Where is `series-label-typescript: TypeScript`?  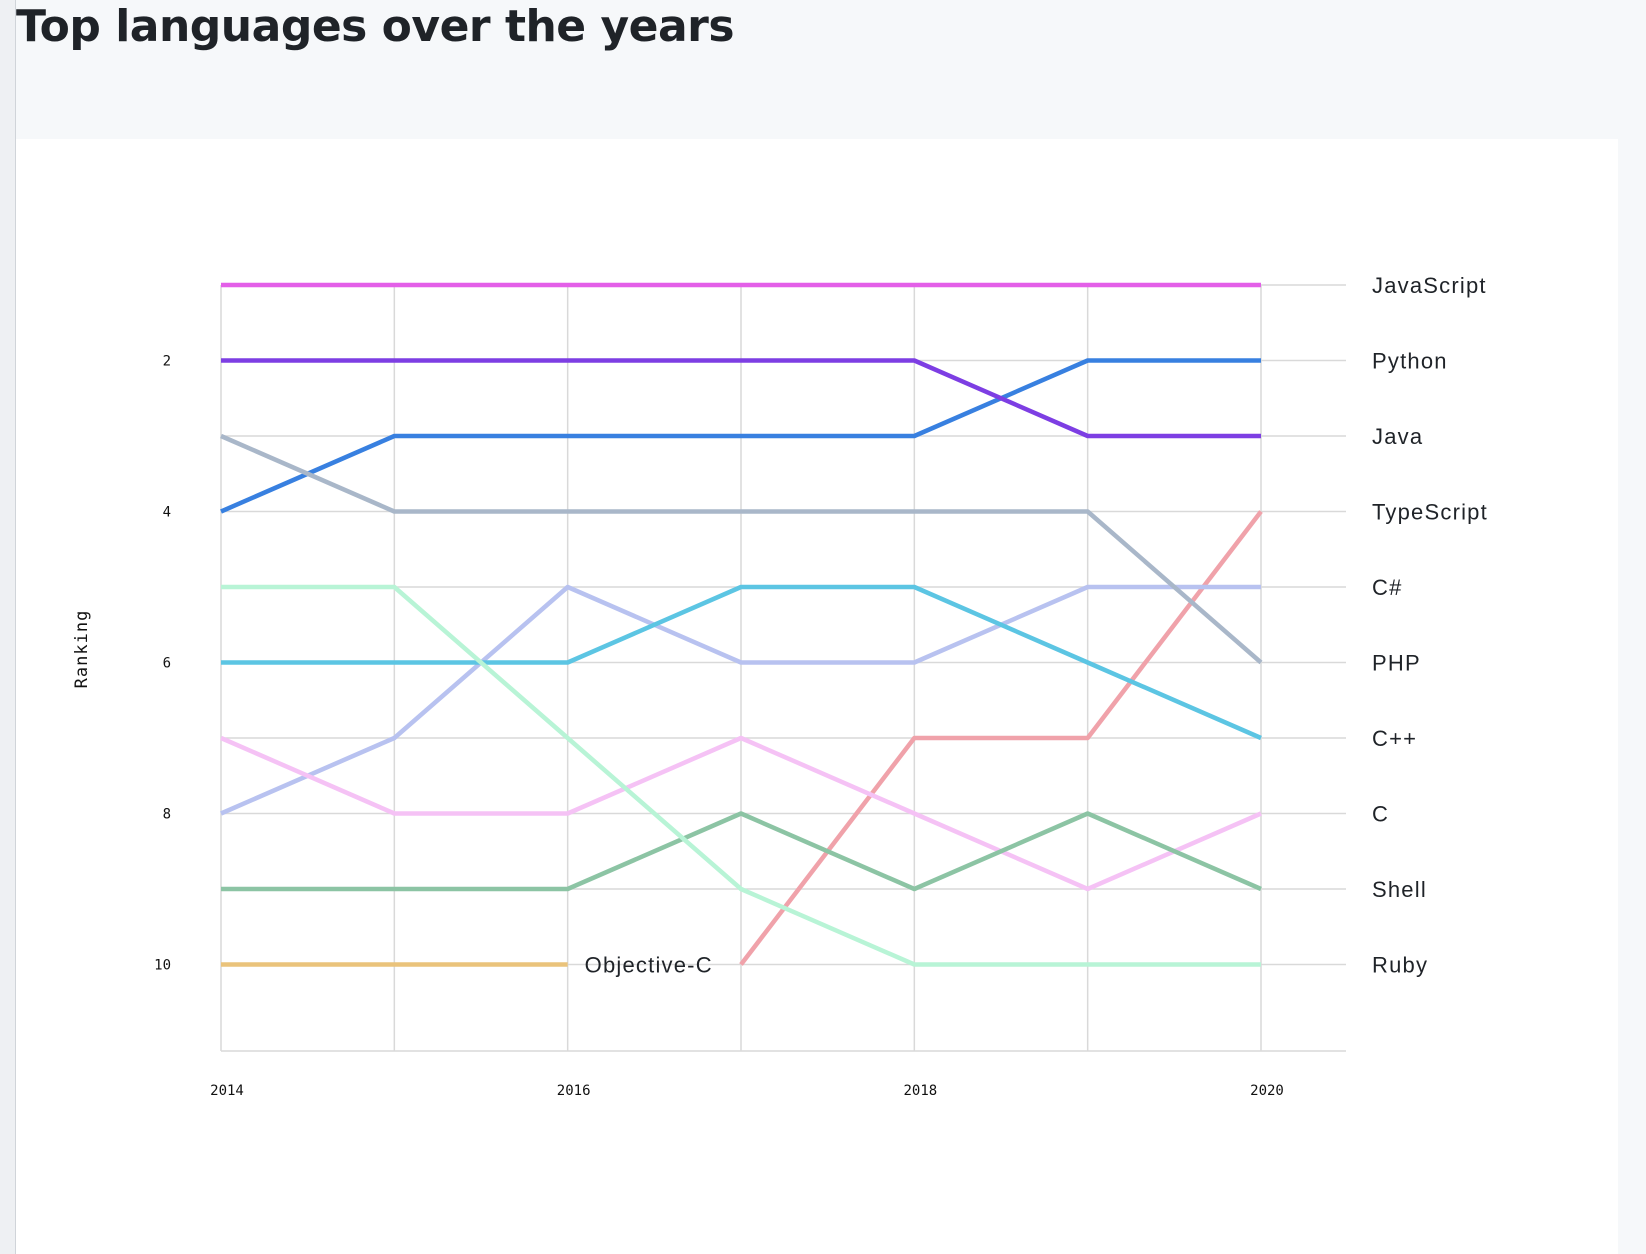
series-label-typescript: TypeScript is located at coordinates (1430, 512).